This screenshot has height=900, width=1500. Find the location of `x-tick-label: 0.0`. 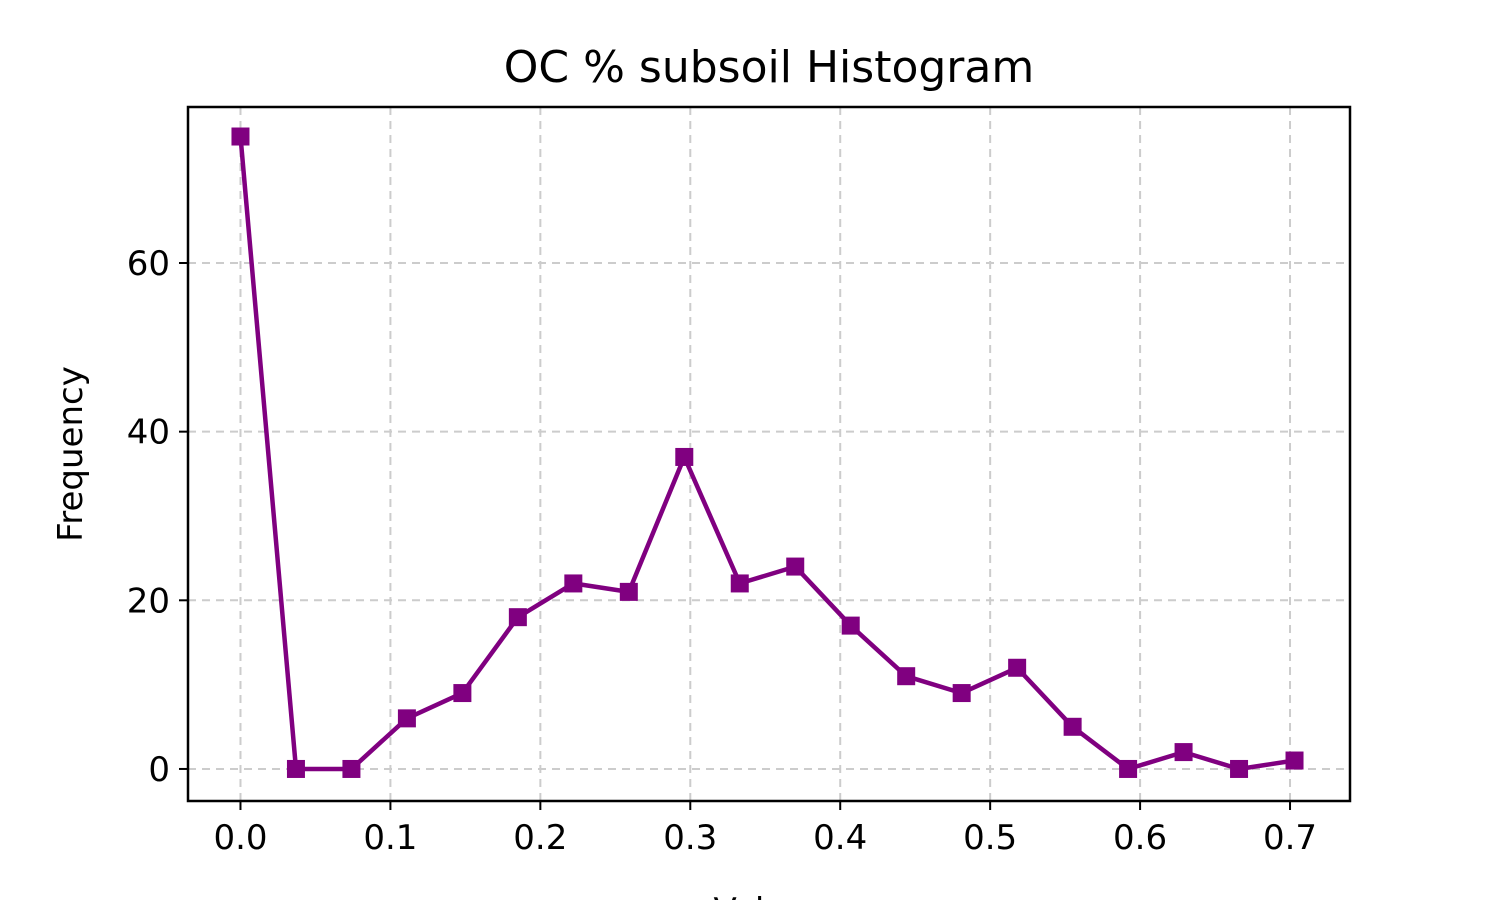

x-tick-label: 0.0 is located at coordinates (240, 838).